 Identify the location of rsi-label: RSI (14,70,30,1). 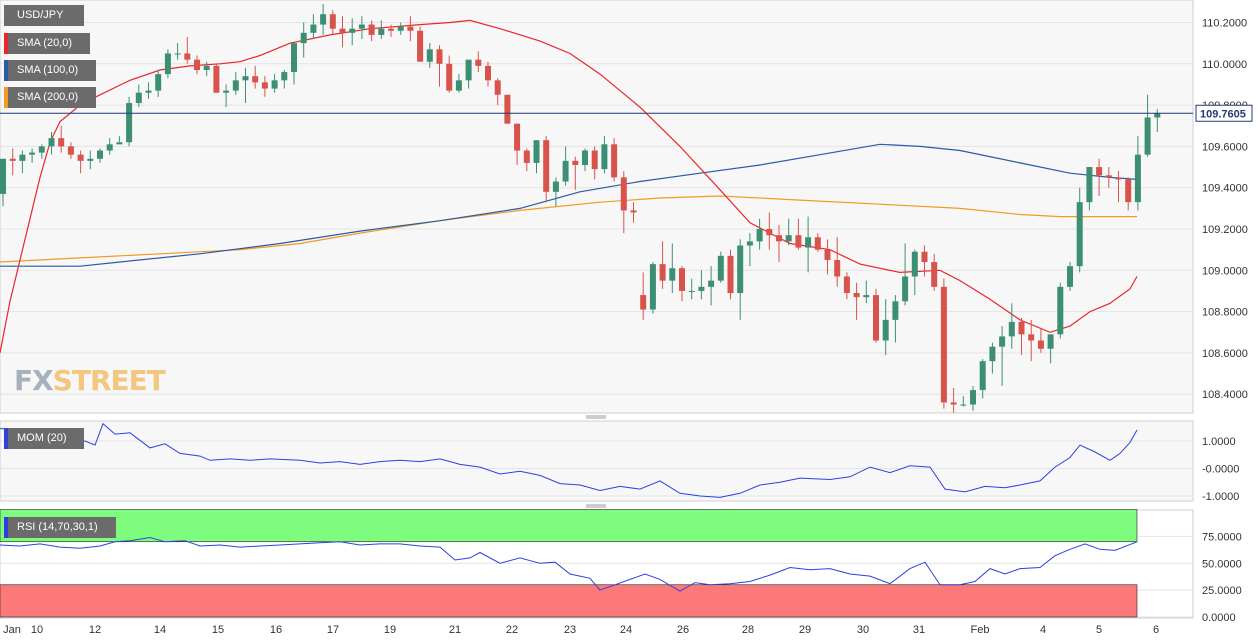
(57, 527).